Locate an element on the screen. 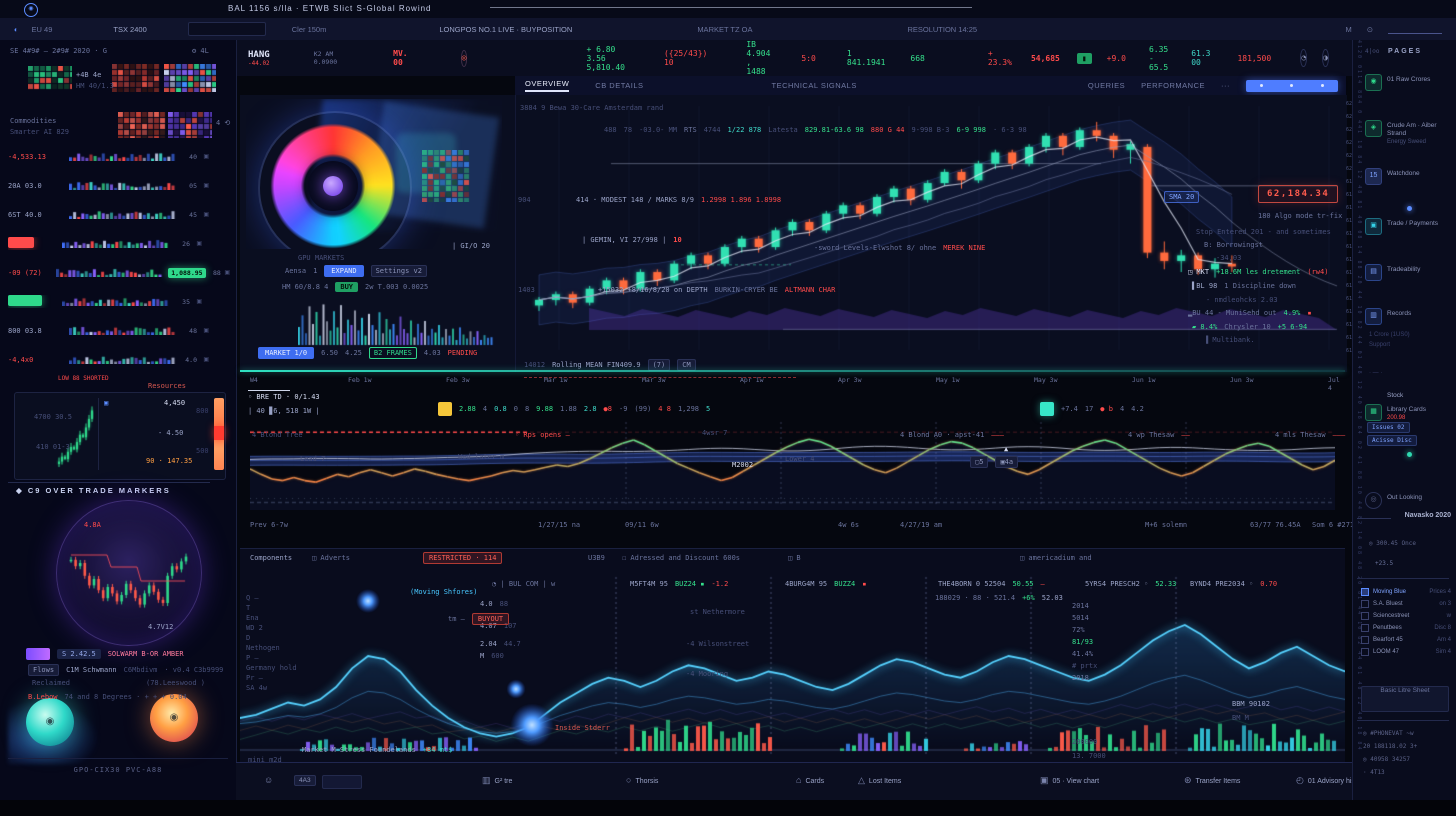  annotation: 4 wp Thesaw —— is located at coordinates (1162, 435).